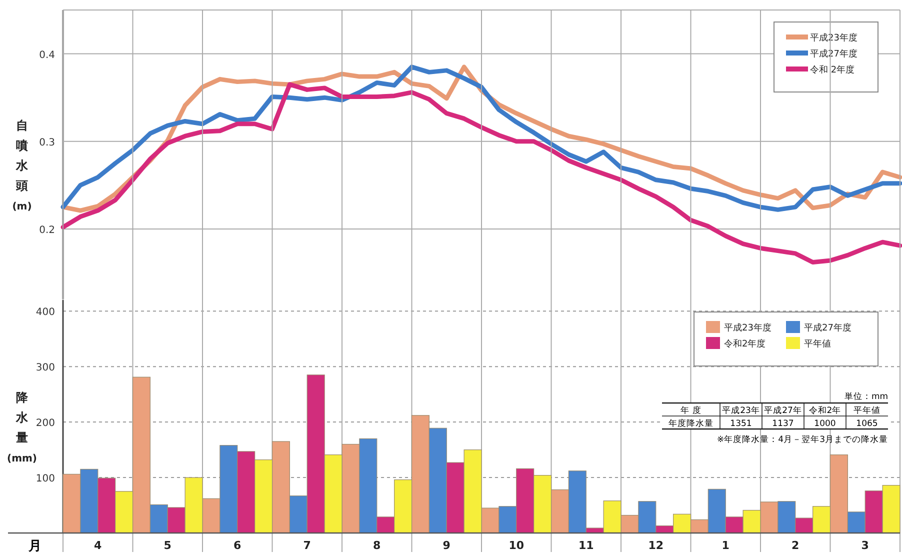 The width and height of the screenshot is (902, 554). What do you see at coordinates (825, 424) in the screenshot?
I see `data-label: 1000` at bounding box center [825, 424].